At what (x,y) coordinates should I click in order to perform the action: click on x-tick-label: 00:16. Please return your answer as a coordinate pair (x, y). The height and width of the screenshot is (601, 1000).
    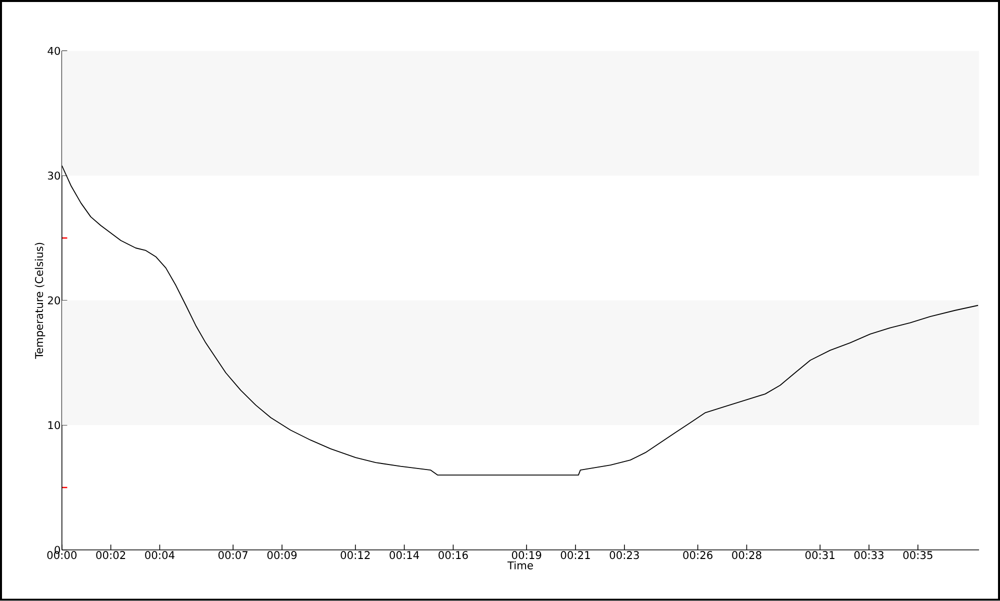
    Looking at the image, I should click on (453, 555).